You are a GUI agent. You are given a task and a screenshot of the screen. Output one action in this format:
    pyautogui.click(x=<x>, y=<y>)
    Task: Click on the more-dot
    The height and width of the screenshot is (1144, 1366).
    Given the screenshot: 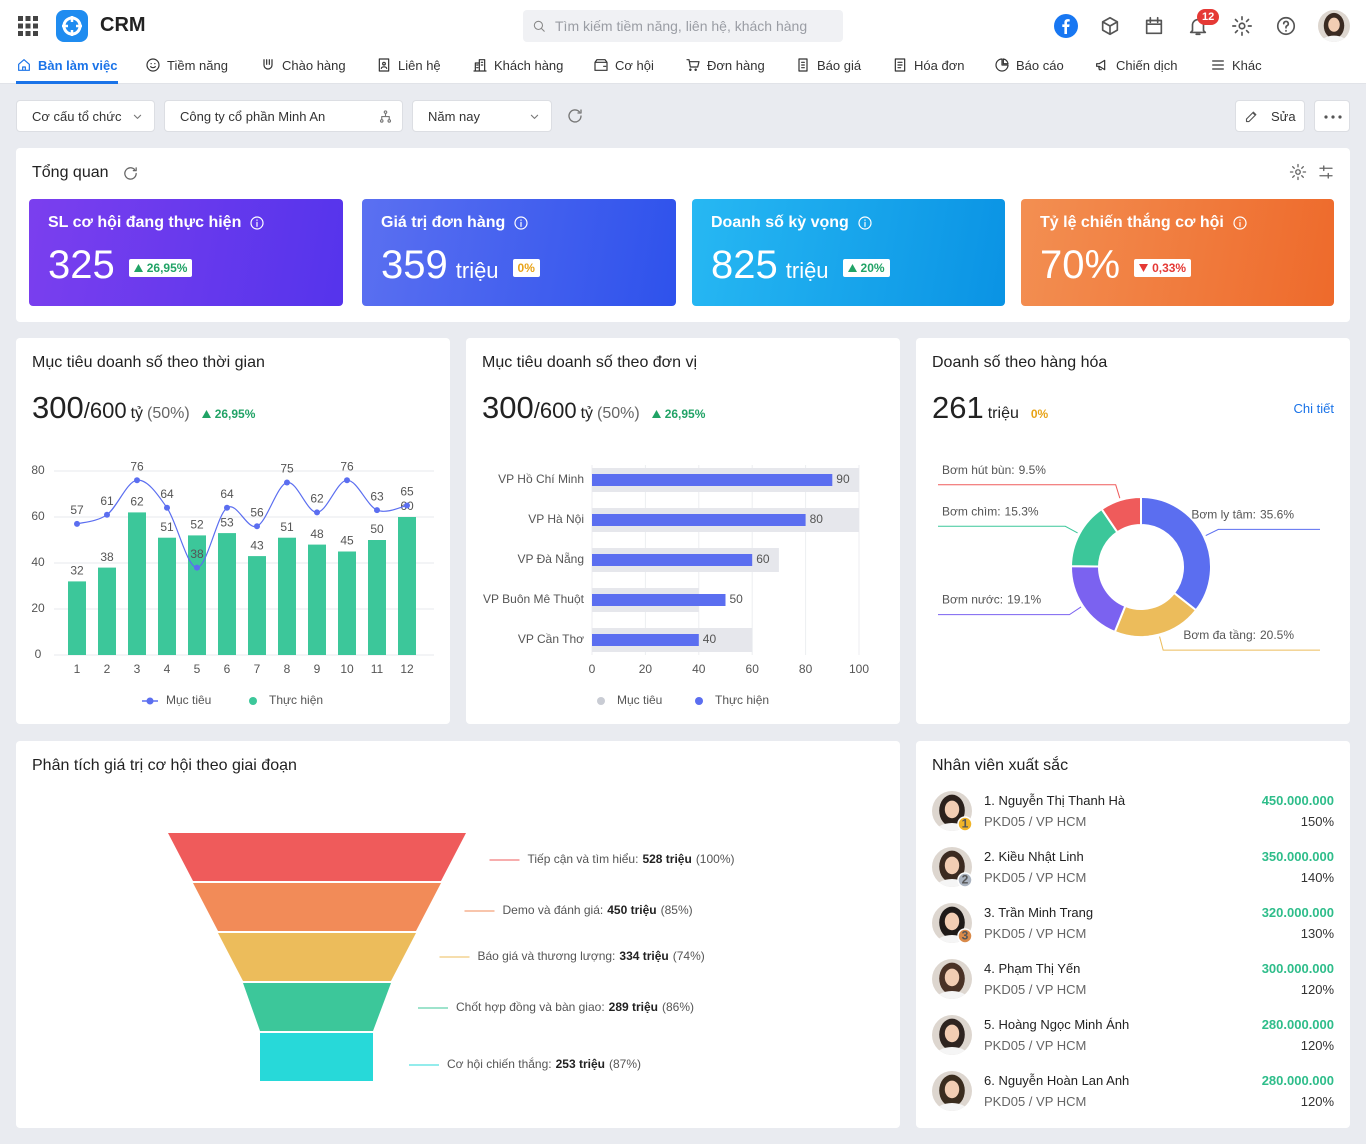 What is the action you would take?
    pyautogui.click(x=1333, y=117)
    